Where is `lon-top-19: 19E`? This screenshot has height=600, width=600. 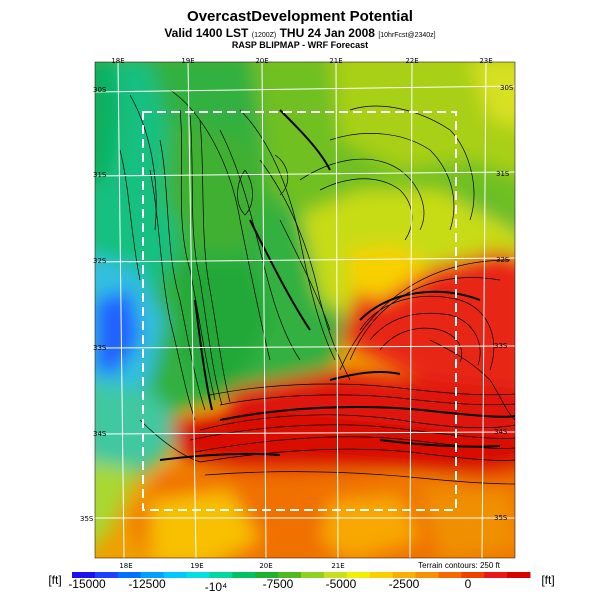 lon-top-19: 19E is located at coordinates (187, 61).